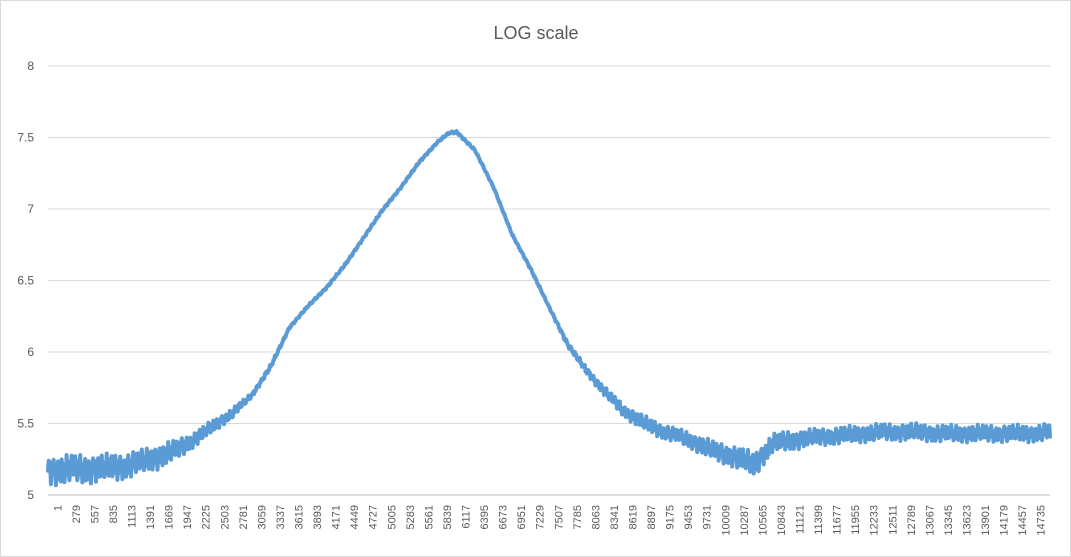 This screenshot has width=1071, height=557. Describe the element at coordinates (671, 517) in the screenshot. I see `x-tick-label: 9175` at that location.